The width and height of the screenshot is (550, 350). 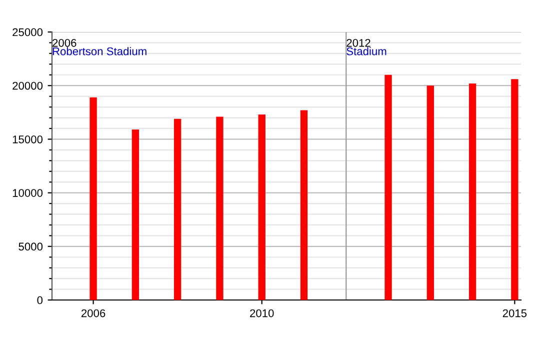 What do you see at coordinates (514, 313) in the screenshot?
I see `x-tick-label: 2015` at bounding box center [514, 313].